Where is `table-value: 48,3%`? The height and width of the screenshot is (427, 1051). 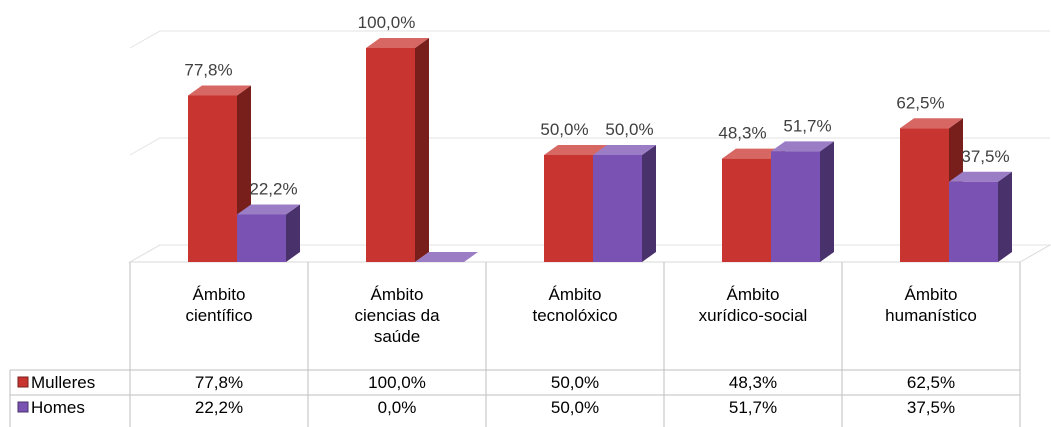 table-value: 48,3% is located at coordinates (753, 382).